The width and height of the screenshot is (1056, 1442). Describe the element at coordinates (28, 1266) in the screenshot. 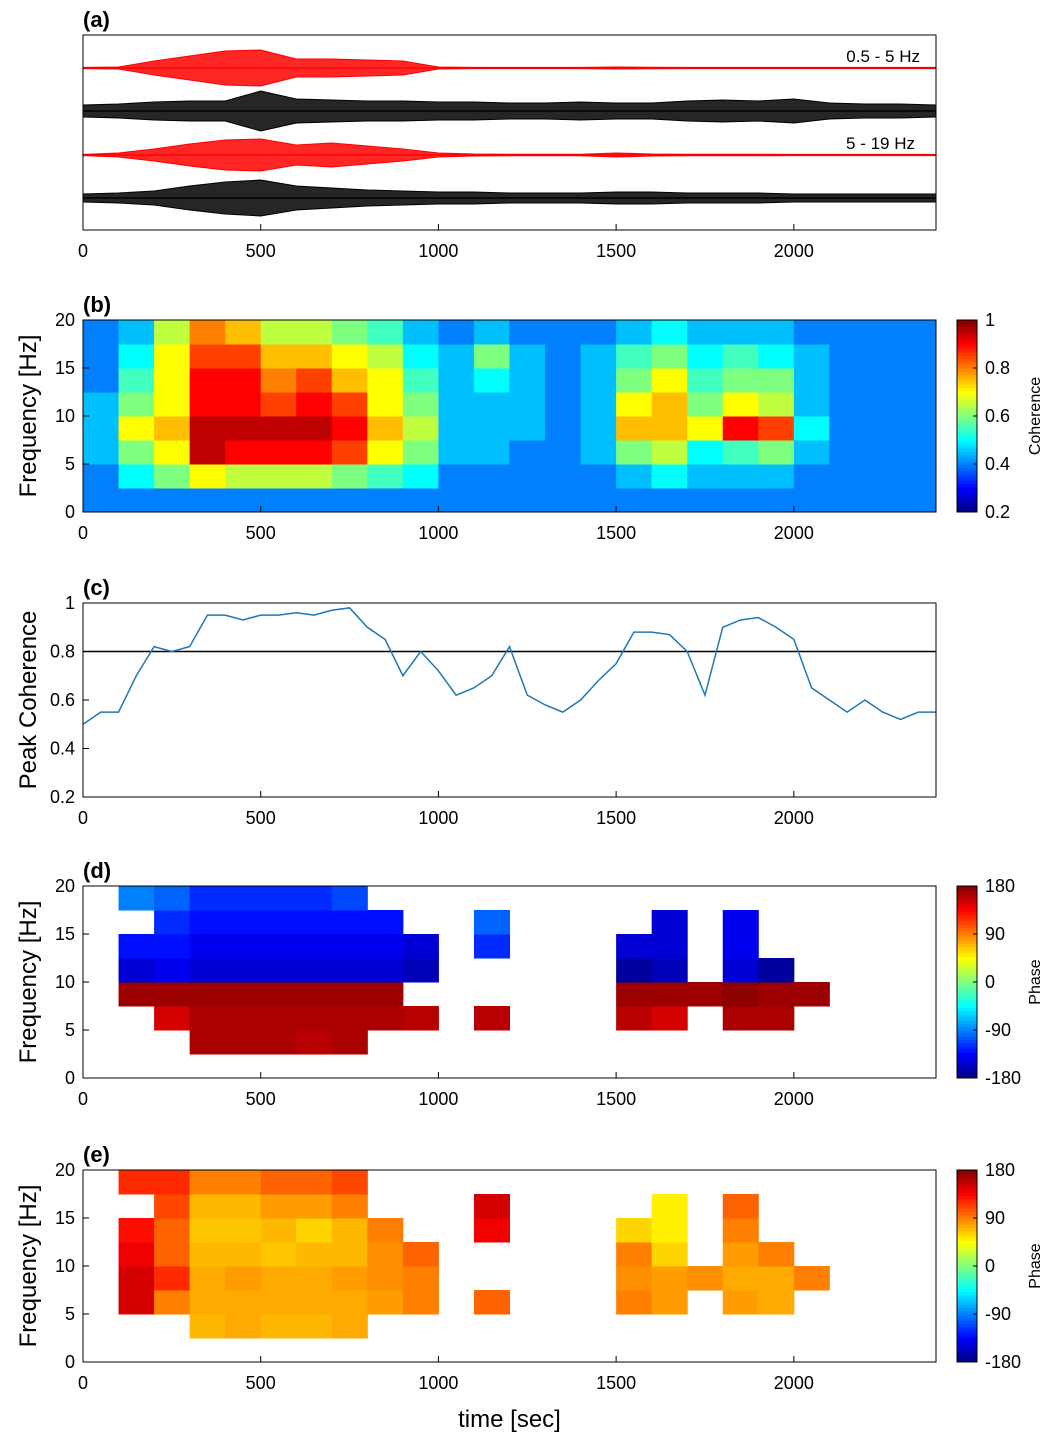

I see `y-axis-label: Frequency [Hz]` at that location.